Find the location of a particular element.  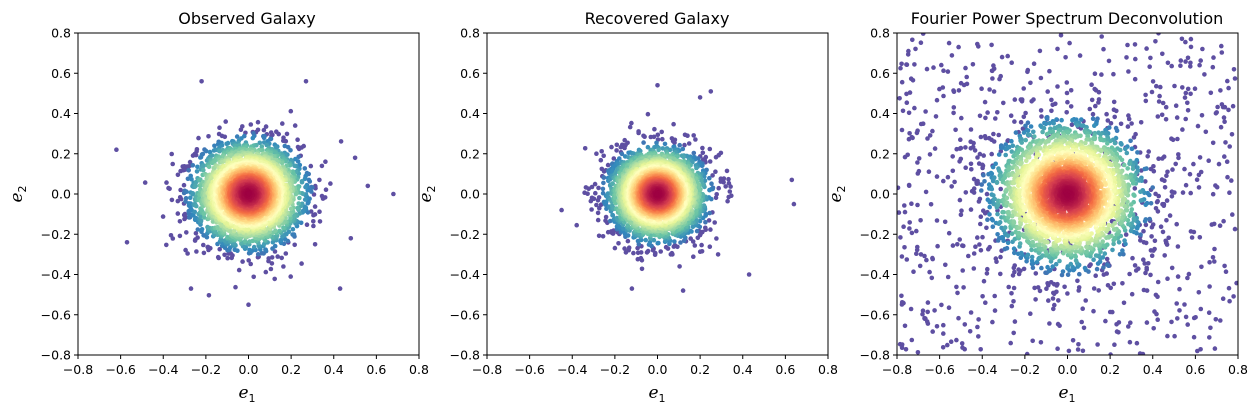

x-tick-label: −0.2 is located at coordinates (206, 369).